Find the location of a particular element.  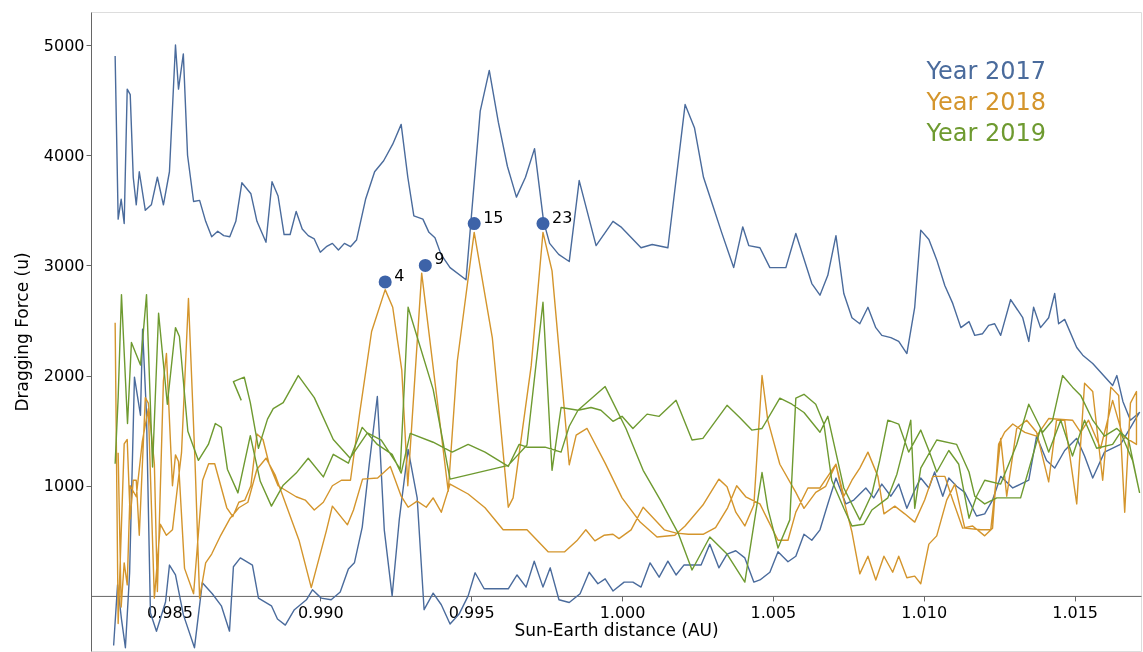

y-tick-label: 3000 is located at coordinates (64, 265).